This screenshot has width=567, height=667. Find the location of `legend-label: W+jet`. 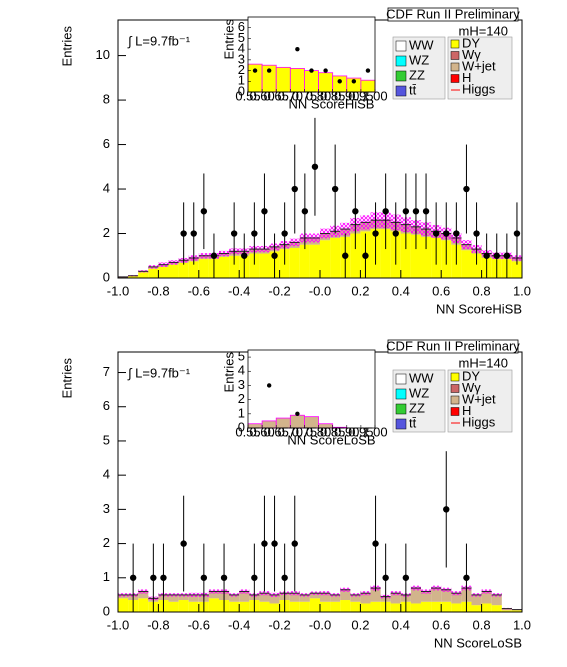

legend-label: W+jet is located at coordinates (479, 65).